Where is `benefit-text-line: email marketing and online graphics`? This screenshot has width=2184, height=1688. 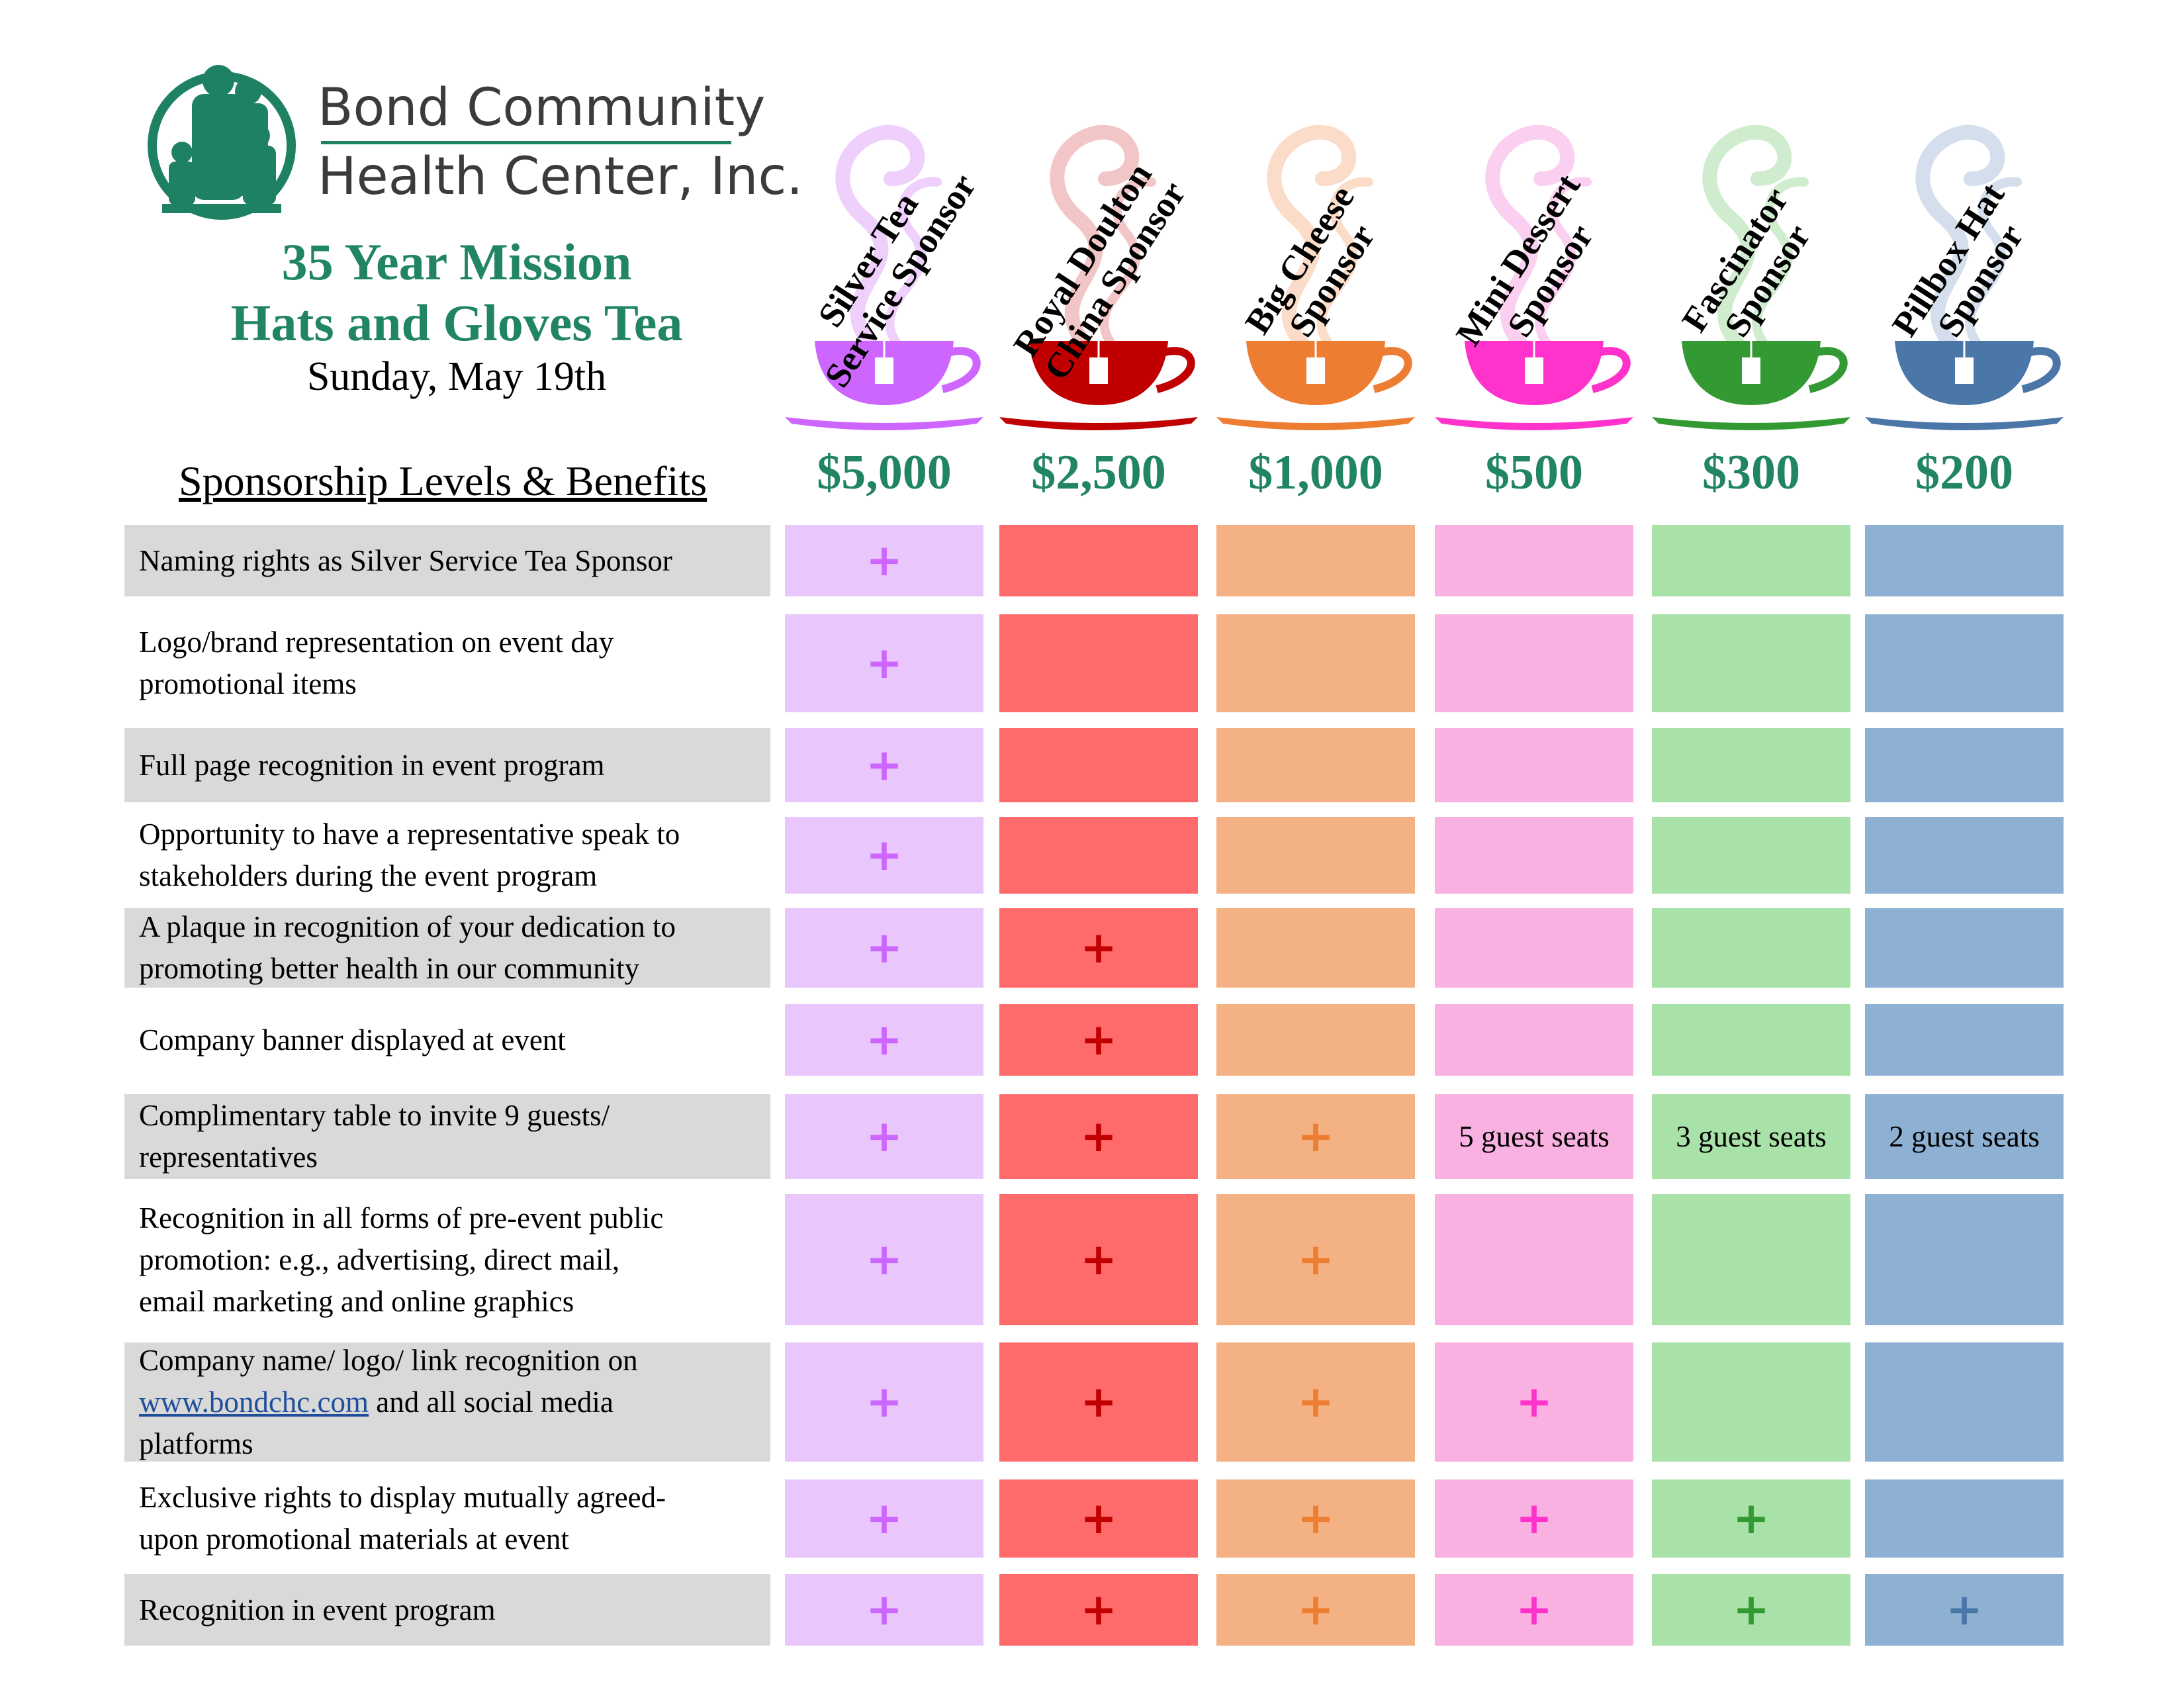 benefit-text-line: email marketing and online graphics is located at coordinates (356, 1301).